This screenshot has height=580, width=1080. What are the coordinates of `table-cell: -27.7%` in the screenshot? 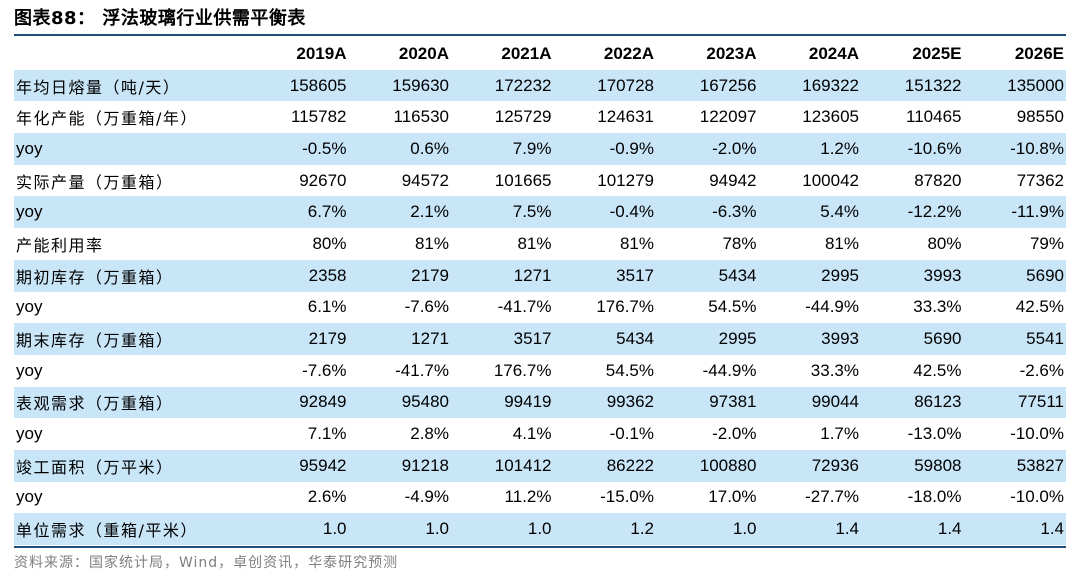 It's located at (832, 497).